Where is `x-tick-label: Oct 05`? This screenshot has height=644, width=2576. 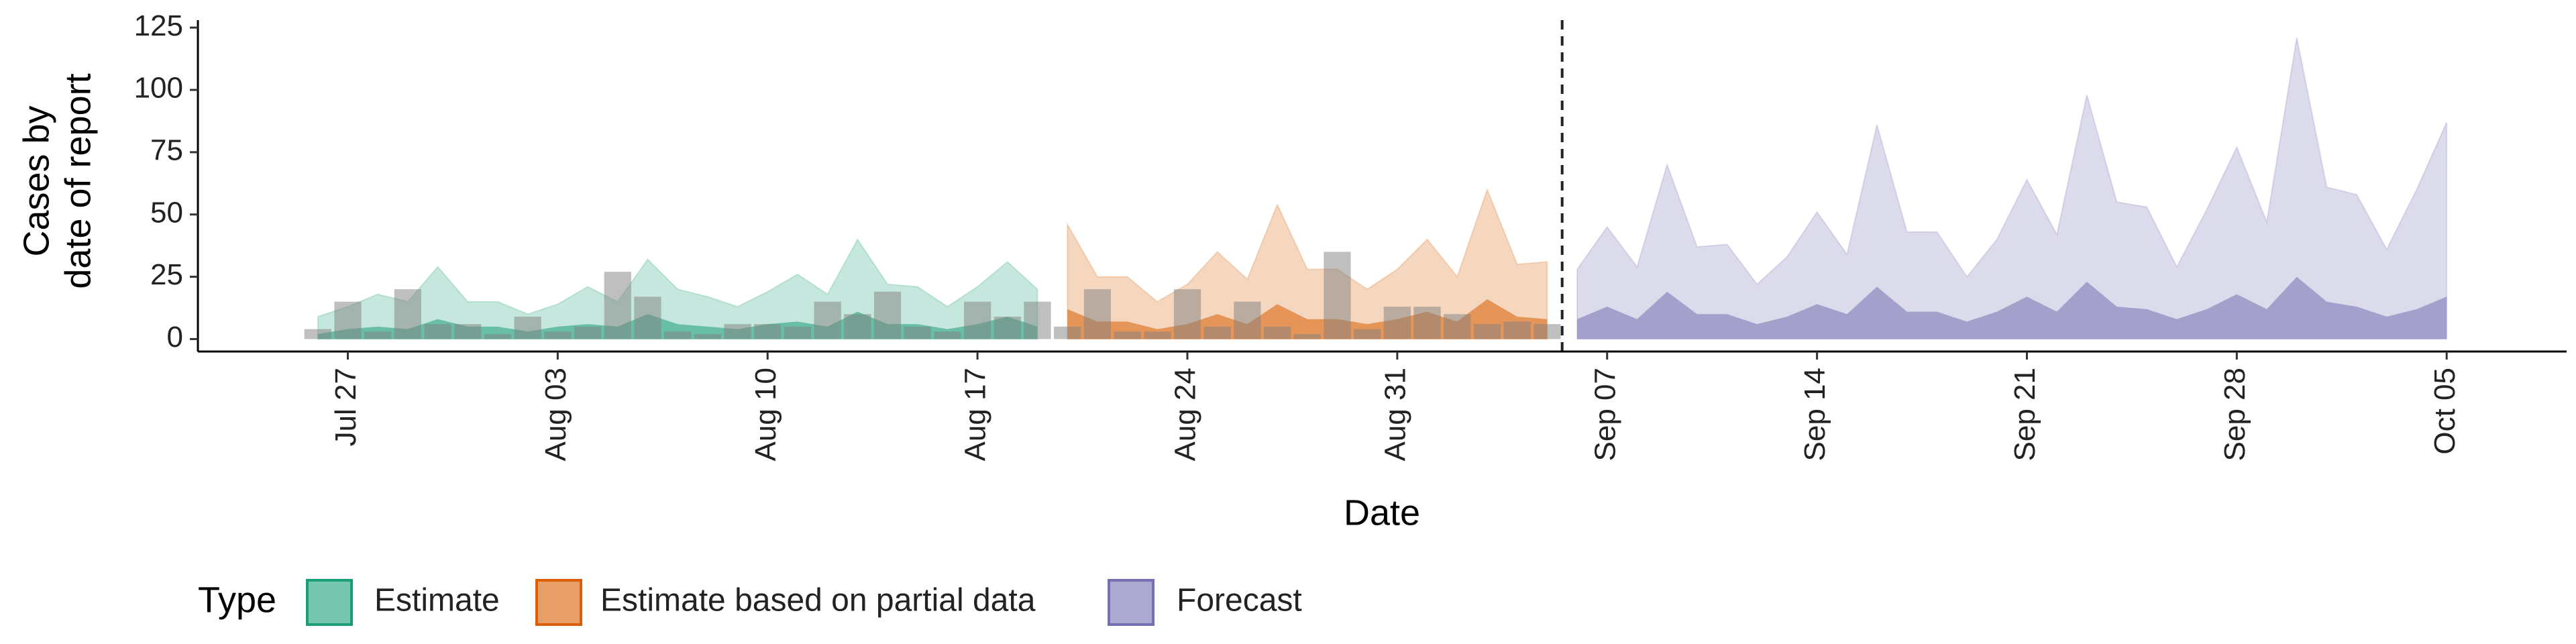
x-tick-label: Oct 05 is located at coordinates (2444, 411).